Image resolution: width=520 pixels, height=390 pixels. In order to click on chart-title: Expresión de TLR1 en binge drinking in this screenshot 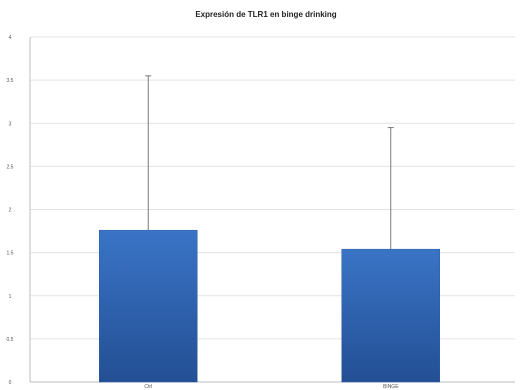, I will do `click(265, 14)`.